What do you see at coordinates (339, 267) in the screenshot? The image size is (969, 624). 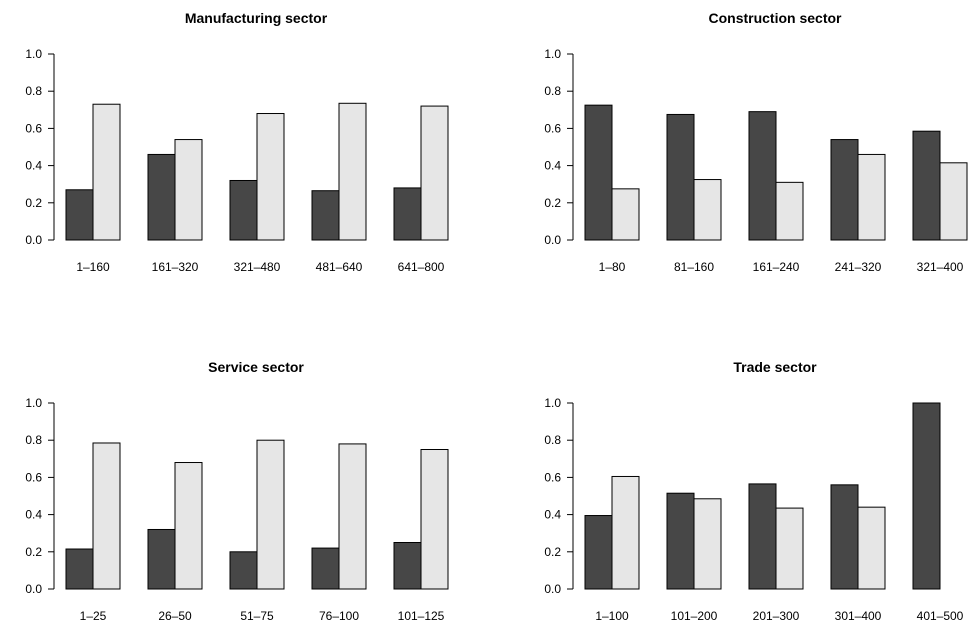 I see `x-tick-label: 481–640` at bounding box center [339, 267].